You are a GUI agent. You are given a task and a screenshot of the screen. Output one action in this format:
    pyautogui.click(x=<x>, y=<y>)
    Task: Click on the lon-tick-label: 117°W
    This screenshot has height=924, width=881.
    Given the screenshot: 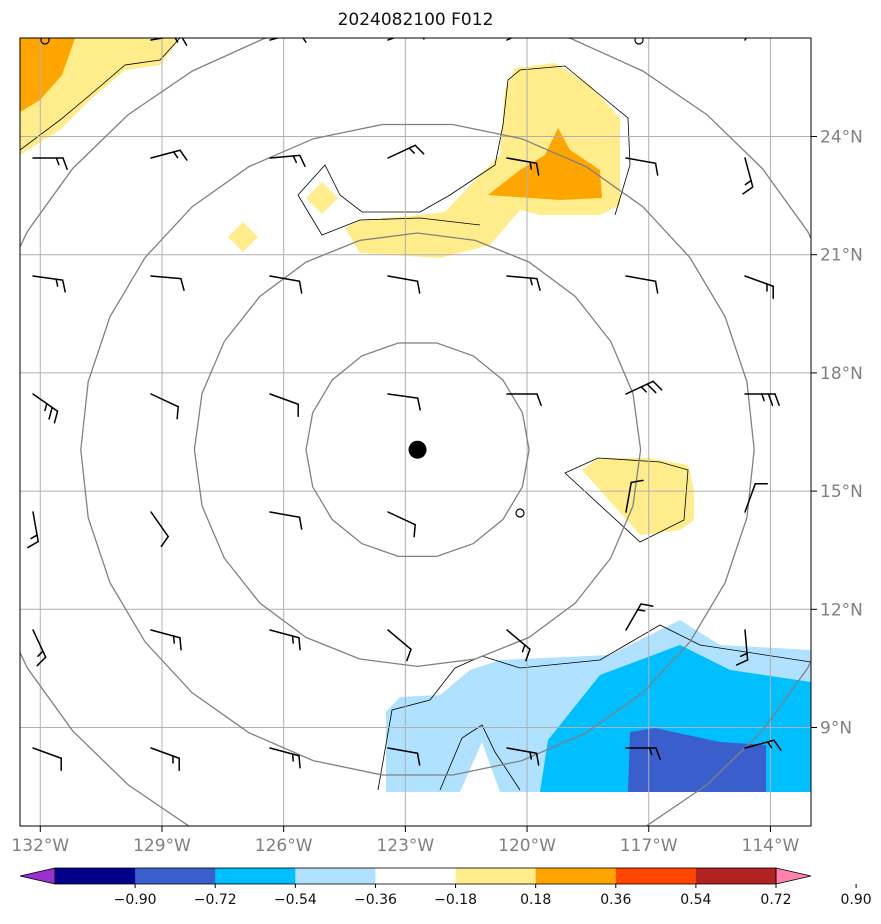 What is the action you would take?
    pyautogui.click(x=649, y=846)
    